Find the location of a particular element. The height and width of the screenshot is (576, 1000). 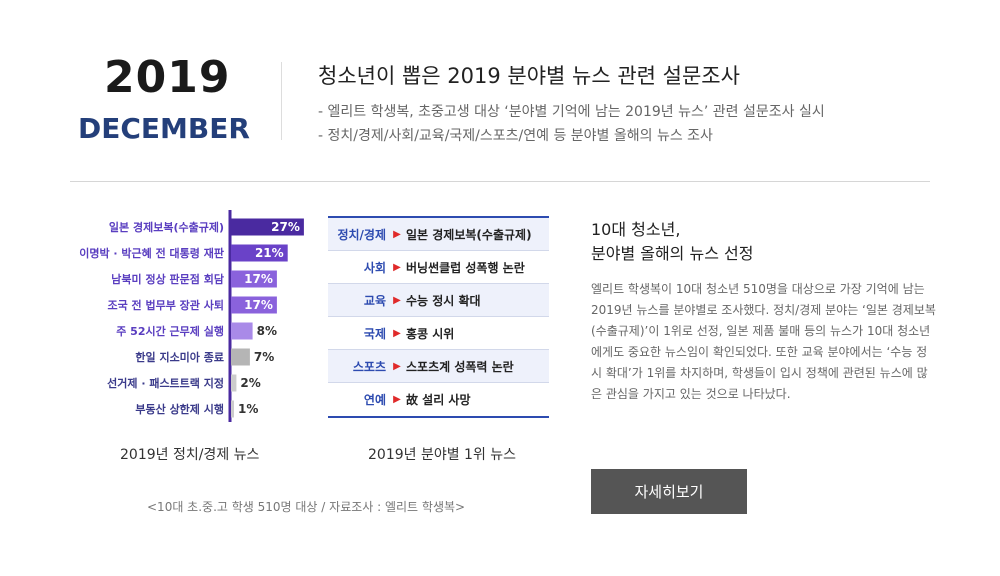

table-row: 교육 ▶ 수능 정시 확대 is located at coordinates (438, 300).